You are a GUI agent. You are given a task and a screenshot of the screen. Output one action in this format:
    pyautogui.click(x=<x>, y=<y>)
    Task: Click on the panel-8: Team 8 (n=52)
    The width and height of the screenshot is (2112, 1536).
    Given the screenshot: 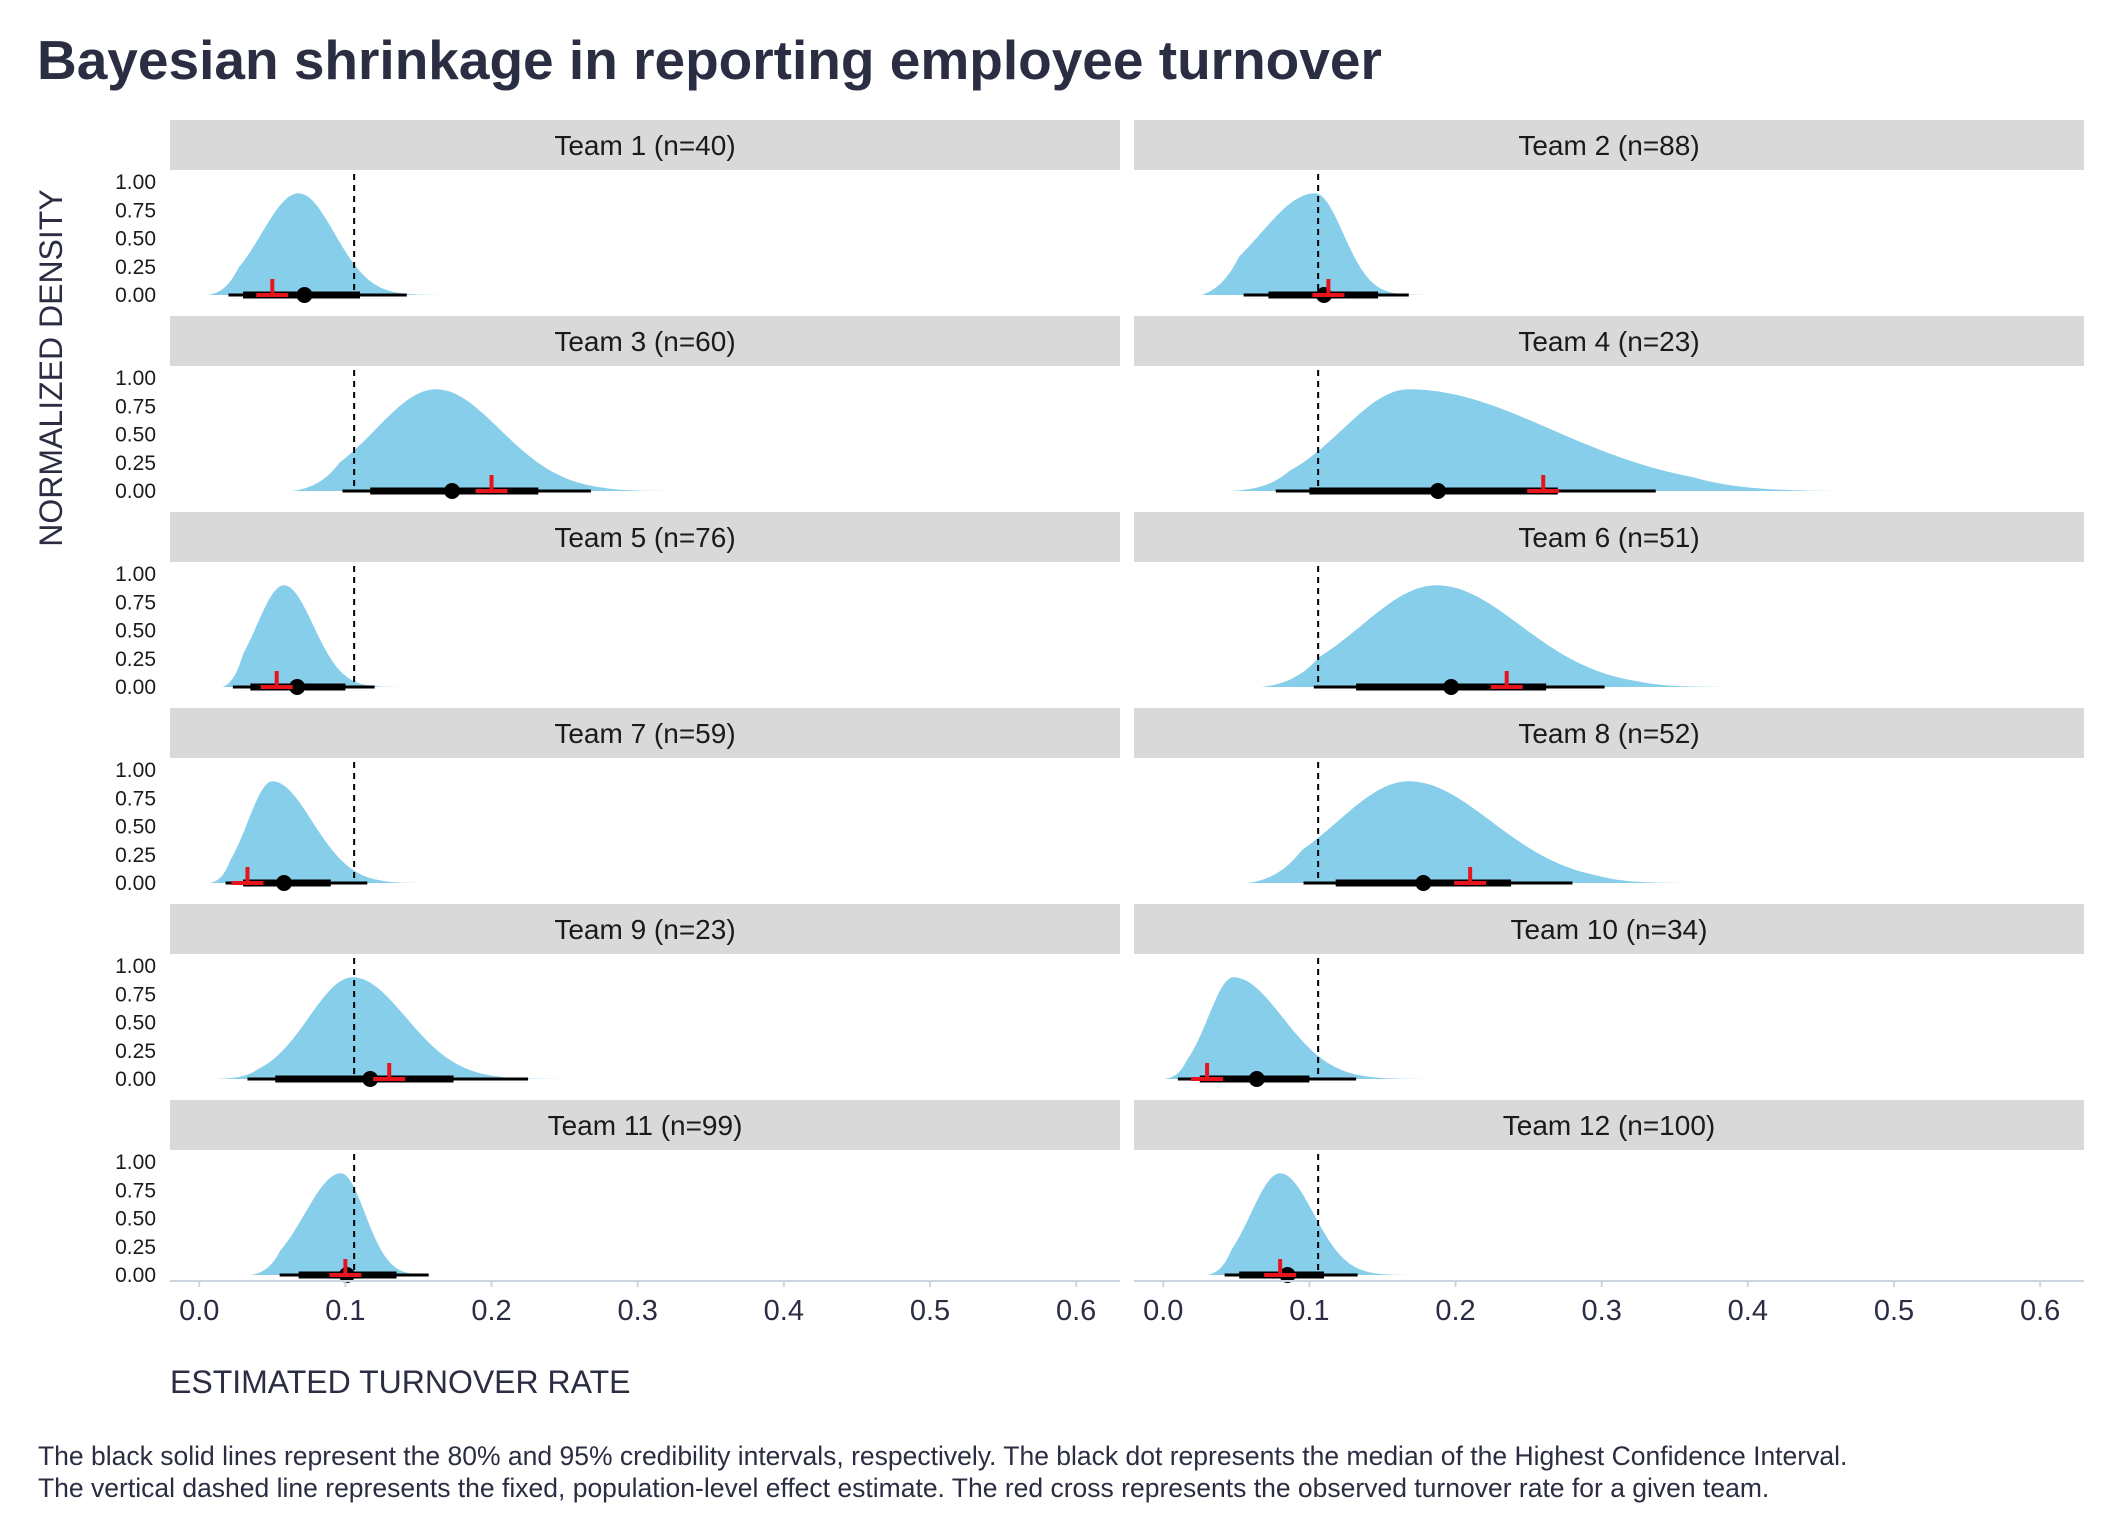 What is the action you would take?
    pyautogui.click(x=1609, y=799)
    